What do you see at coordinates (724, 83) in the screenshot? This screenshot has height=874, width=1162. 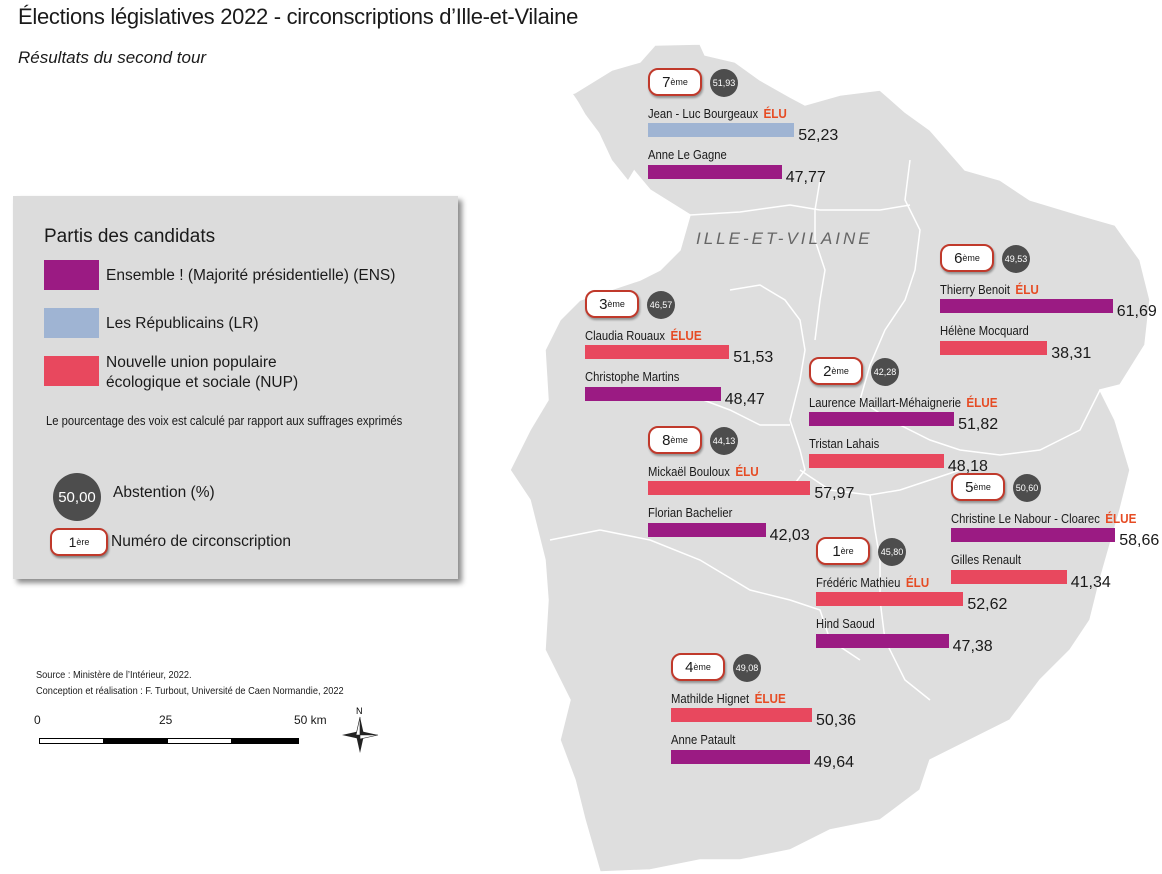 I see `abstention-badge: 51,93` at bounding box center [724, 83].